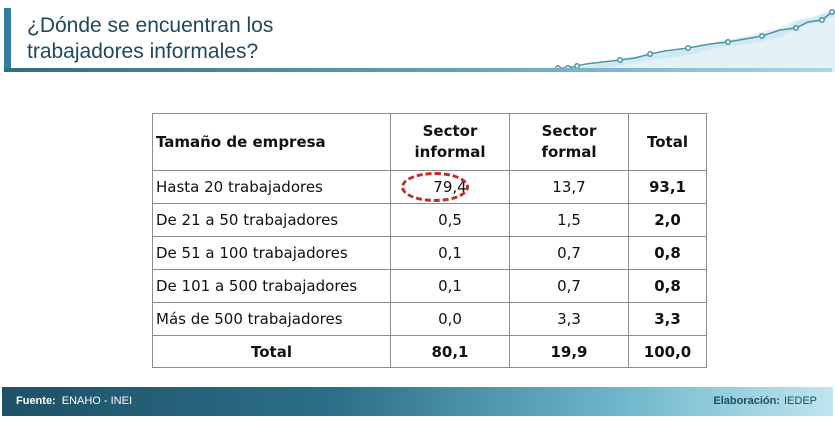  What do you see at coordinates (667, 187) in the screenshot?
I see `row-total-value: 93,1` at bounding box center [667, 187].